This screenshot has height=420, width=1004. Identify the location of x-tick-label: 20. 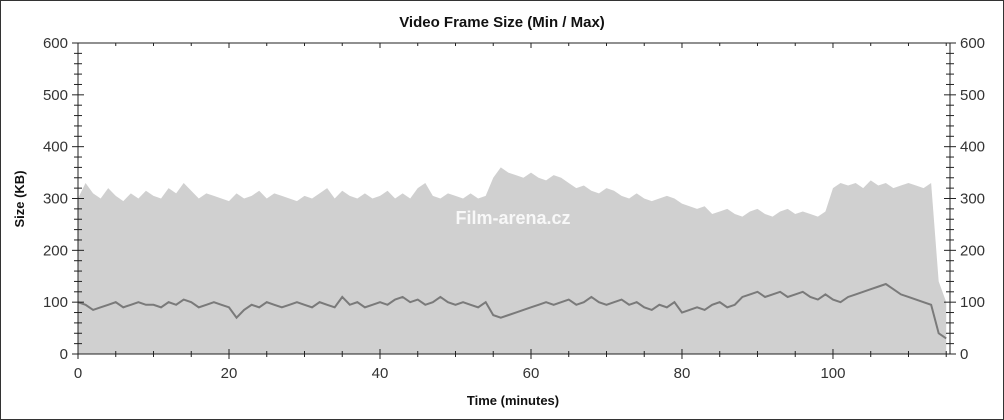
(229, 373).